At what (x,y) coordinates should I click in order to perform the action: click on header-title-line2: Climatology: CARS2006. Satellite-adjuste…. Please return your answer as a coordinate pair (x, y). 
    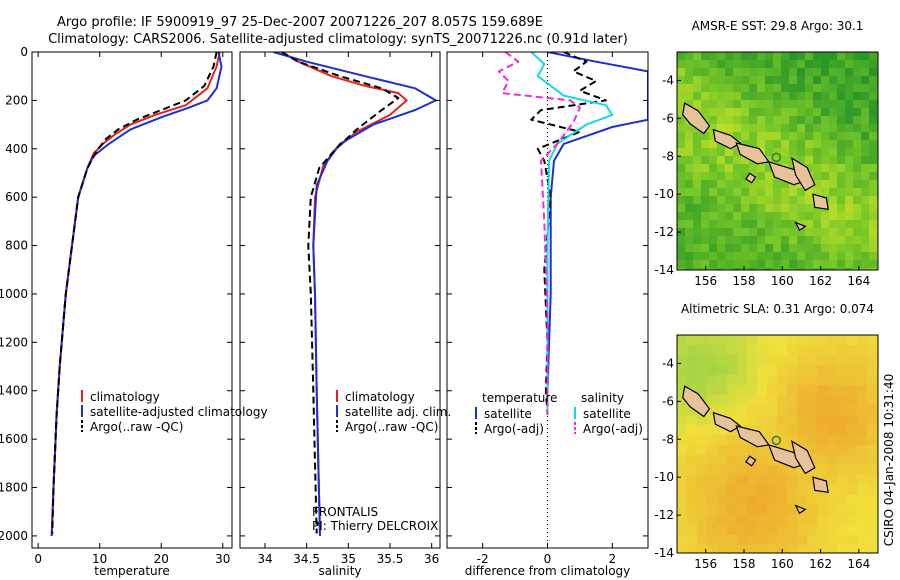
    Looking at the image, I should click on (338, 39).